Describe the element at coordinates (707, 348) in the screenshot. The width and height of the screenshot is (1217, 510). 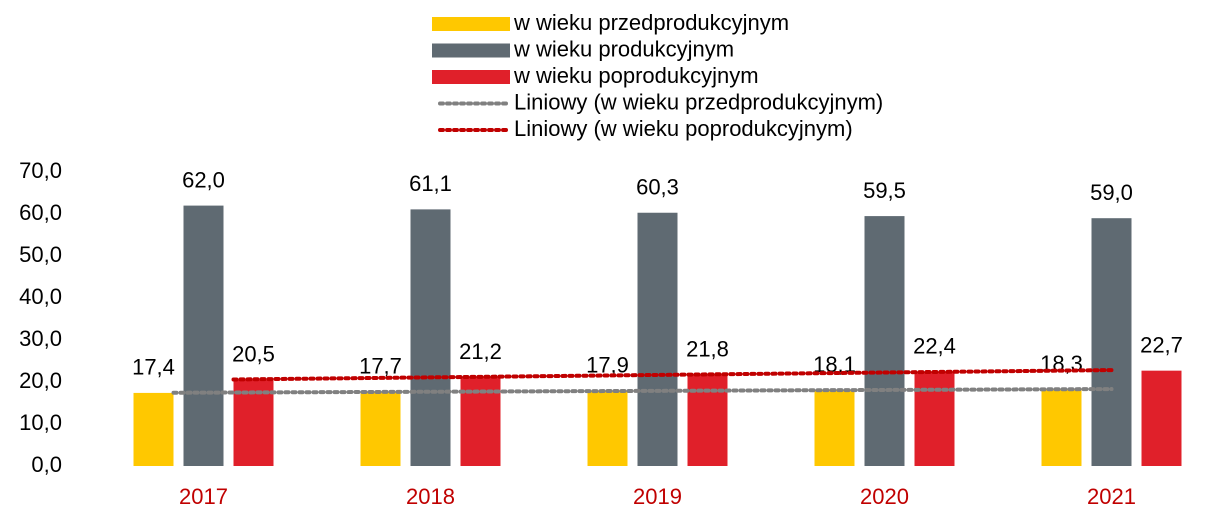
I see `data-label: 21,8` at that location.